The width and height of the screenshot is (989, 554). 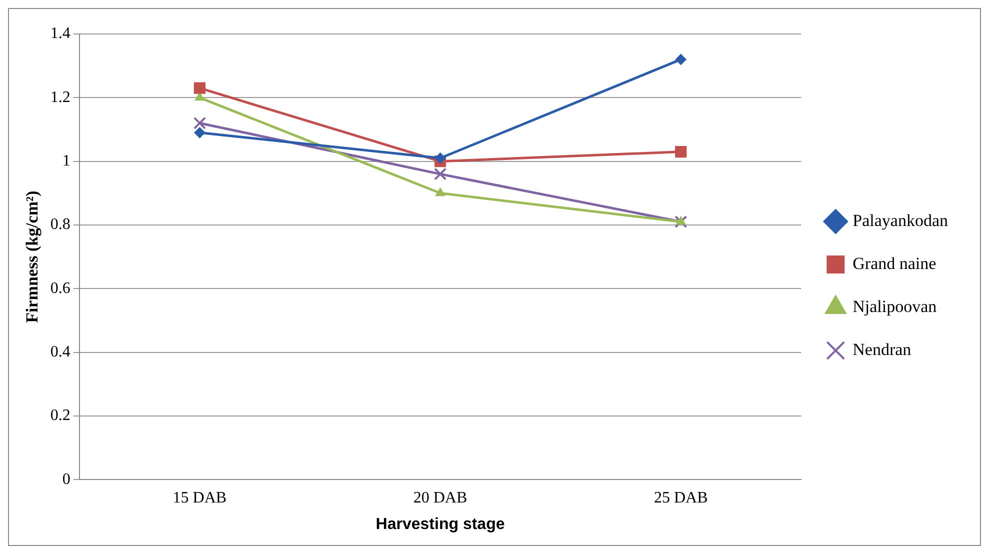 I want to click on y-tick-label: 0.4, so click(x=60, y=351).